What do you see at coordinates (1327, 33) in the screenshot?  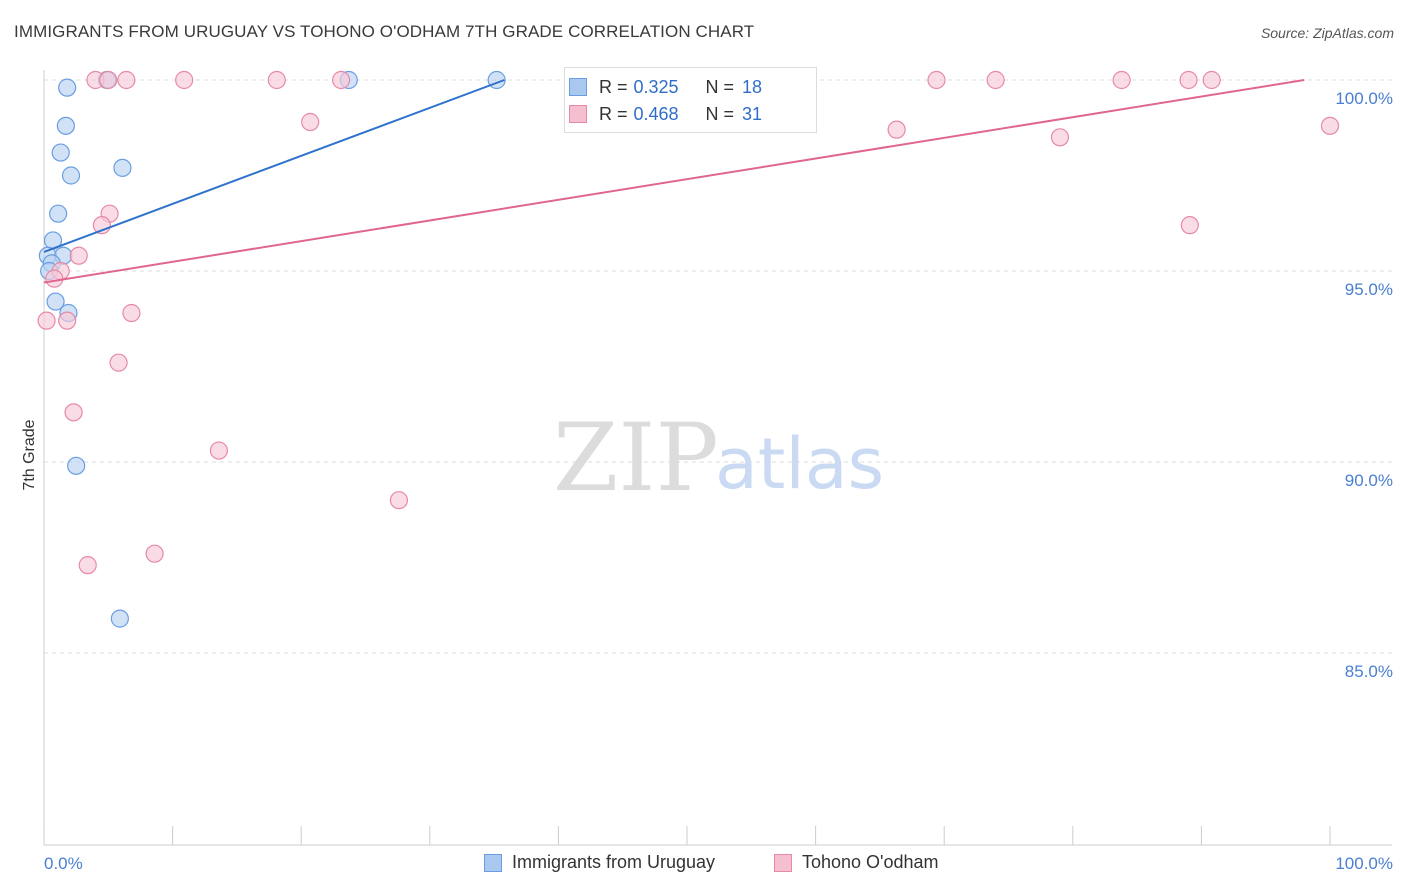 I see `source-label: Source: ZipAtlas.com` at bounding box center [1327, 33].